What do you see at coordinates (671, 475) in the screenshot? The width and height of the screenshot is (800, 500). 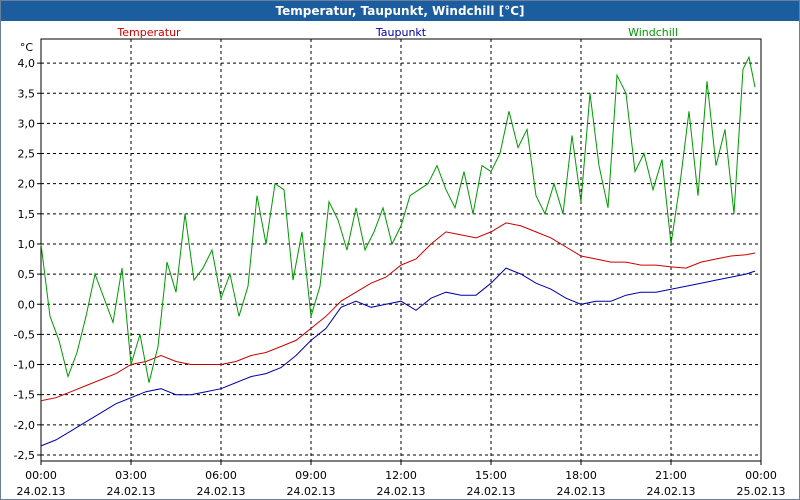 I see `x-tick-label-time: 21:00` at bounding box center [671, 475].